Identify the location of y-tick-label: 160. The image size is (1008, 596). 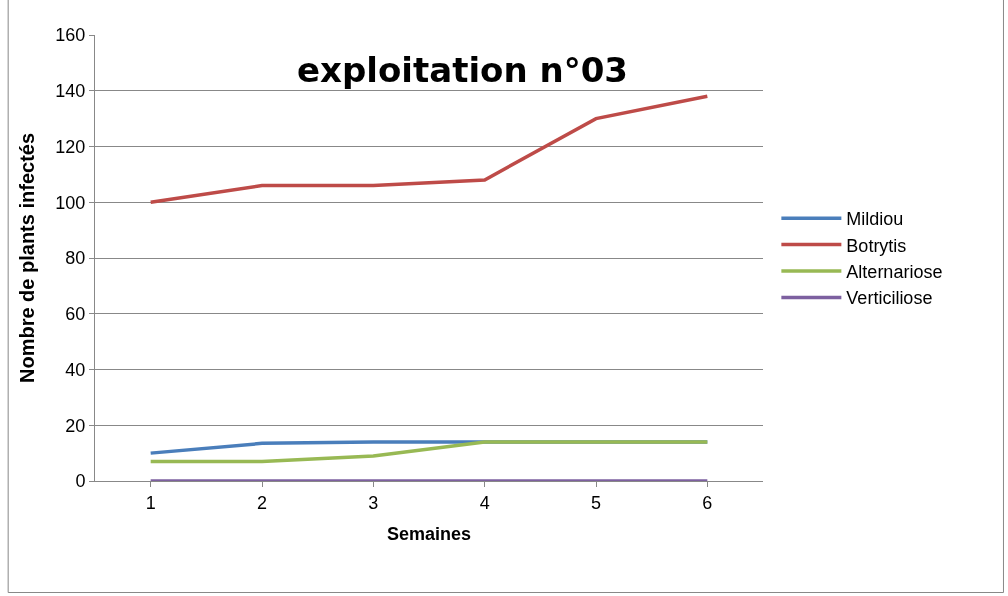
(70, 35).